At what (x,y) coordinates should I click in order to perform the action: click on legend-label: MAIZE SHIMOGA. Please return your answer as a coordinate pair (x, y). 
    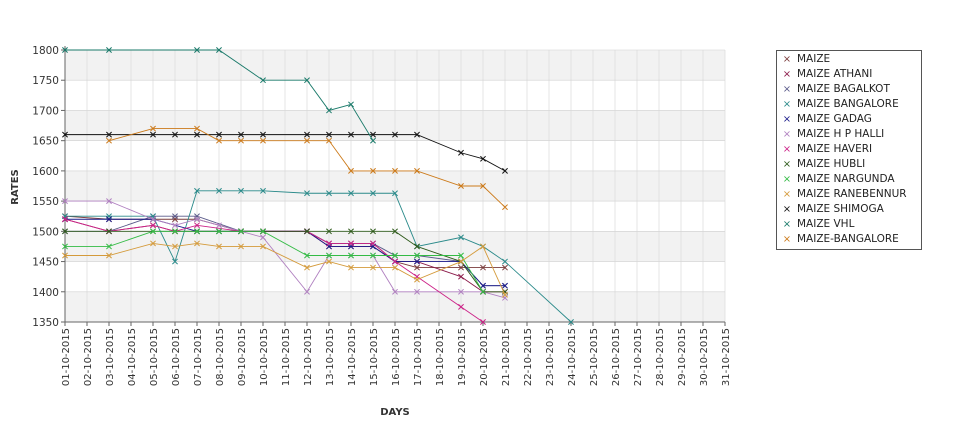
    Looking at the image, I should click on (840, 209).